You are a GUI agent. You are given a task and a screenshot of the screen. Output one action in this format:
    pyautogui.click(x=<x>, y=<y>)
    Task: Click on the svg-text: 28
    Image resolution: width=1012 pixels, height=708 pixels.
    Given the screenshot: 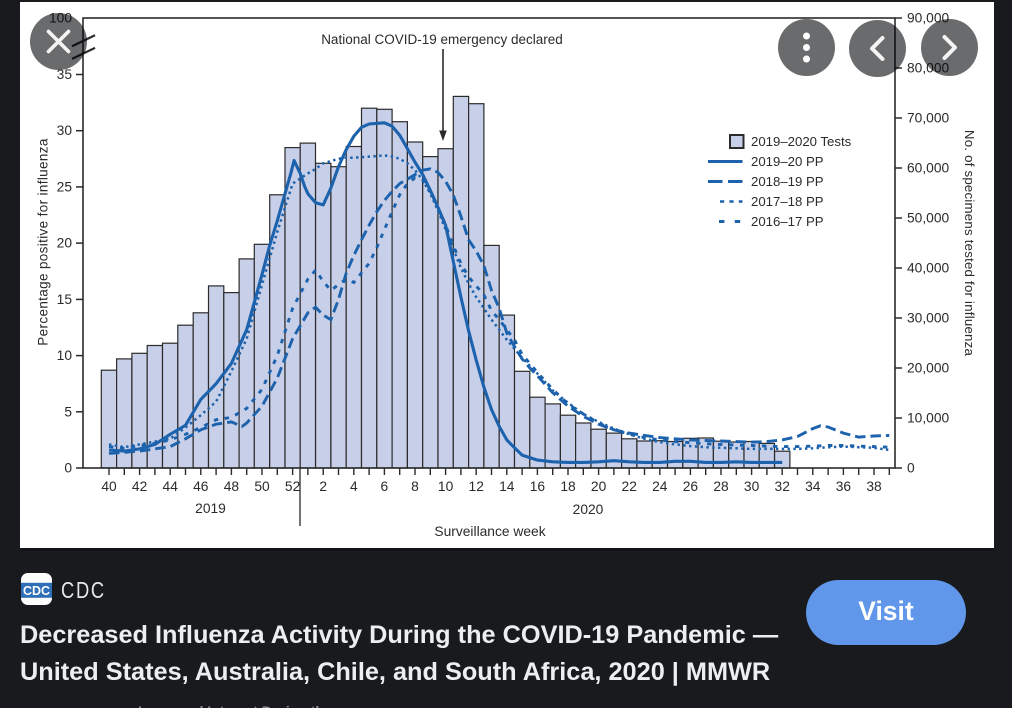 What is the action you would take?
    pyautogui.click(x=721, y=486)
    